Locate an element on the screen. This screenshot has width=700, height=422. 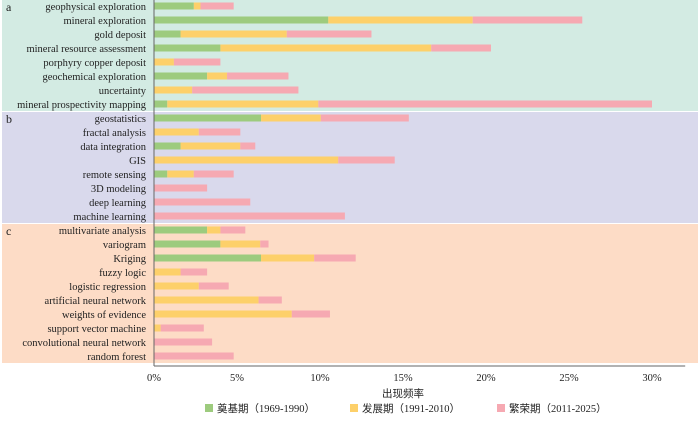
row-label: random forest is located at coordinates (116, 357).